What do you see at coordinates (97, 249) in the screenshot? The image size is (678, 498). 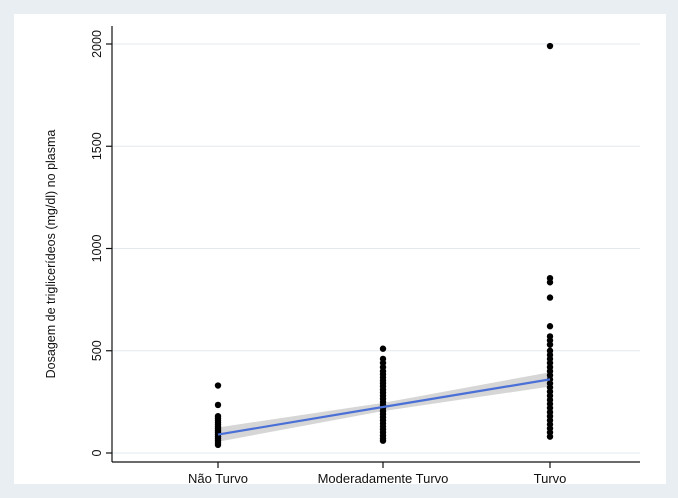 I see `y-tick-label: 1000` at bounding box center [97, 249].